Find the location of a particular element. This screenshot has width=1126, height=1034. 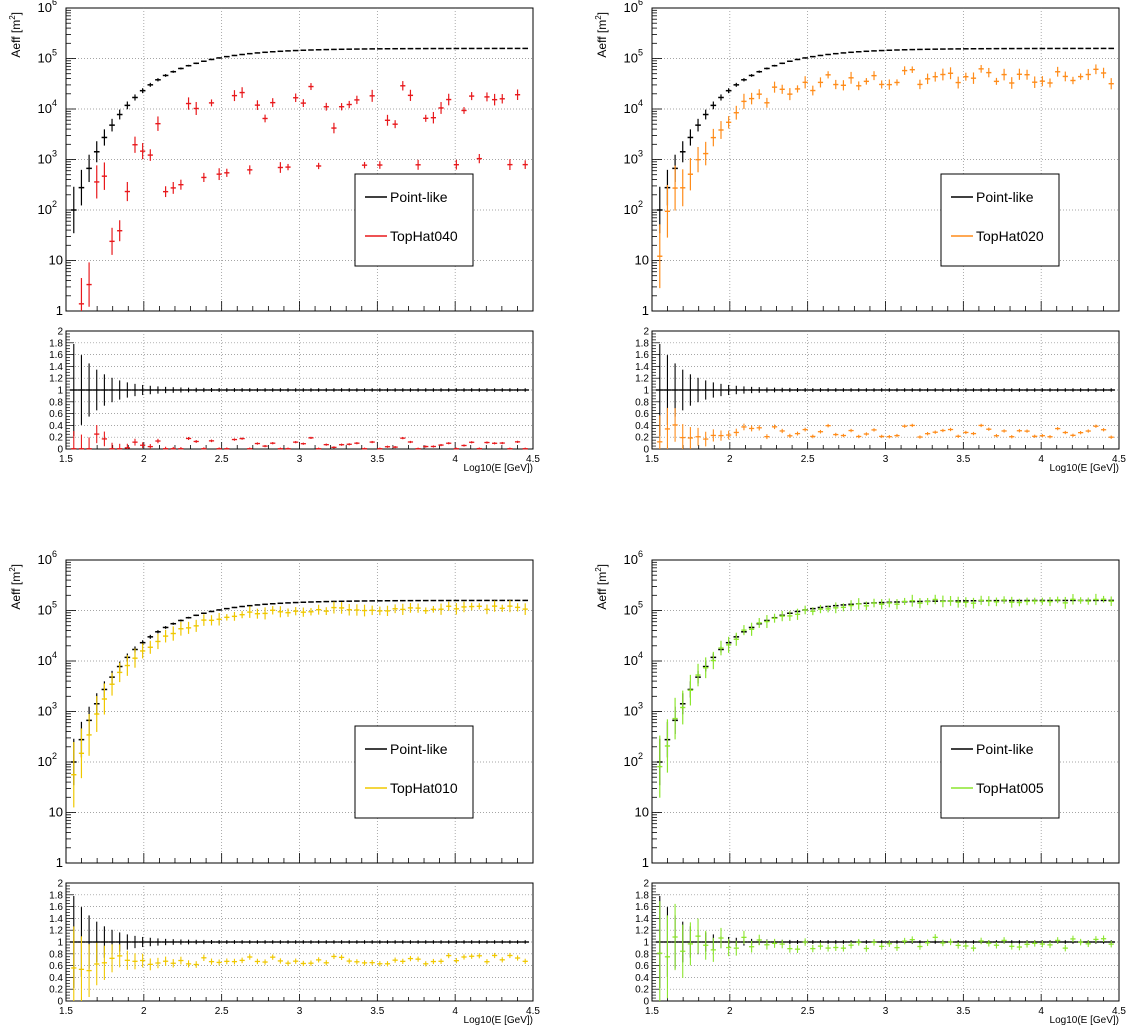

legend: Point-like TopHat005 is located at coordinates (1000, 772).